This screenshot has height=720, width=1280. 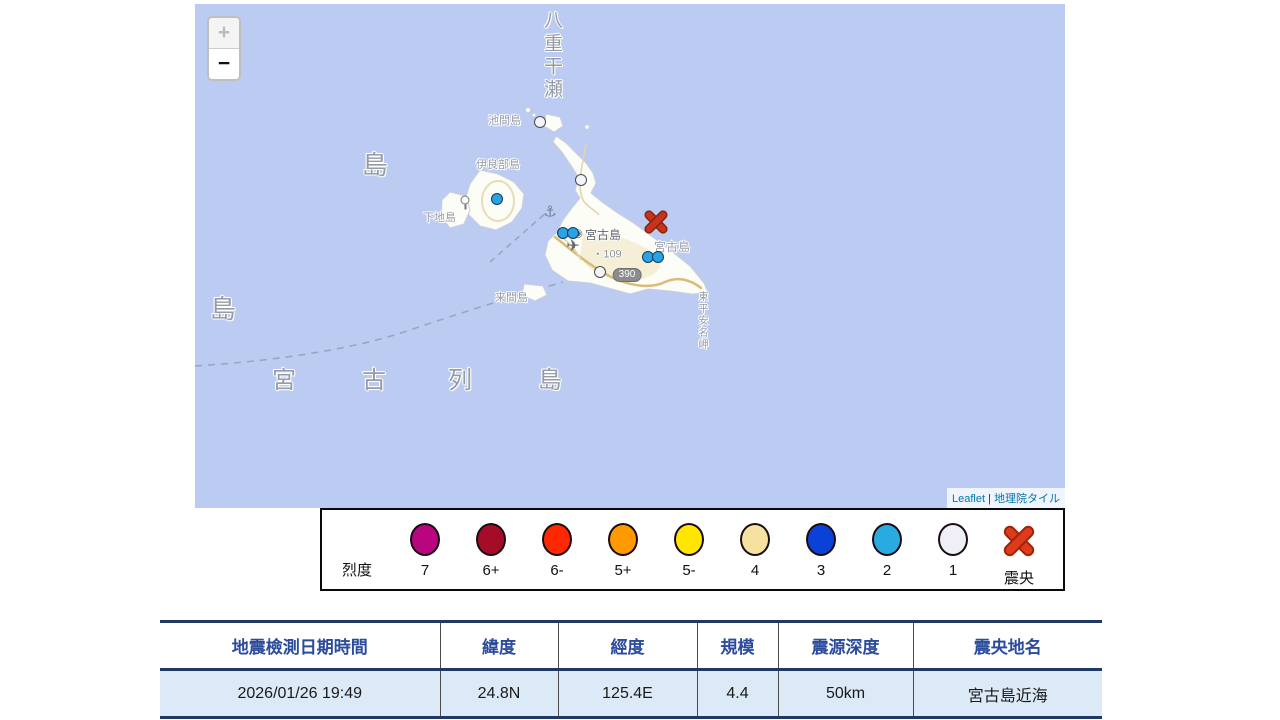 What do you see at coordinates (491, 570) in the screenshot?
I see `legend-item-label: 6+` at bounding box center [491, 570].